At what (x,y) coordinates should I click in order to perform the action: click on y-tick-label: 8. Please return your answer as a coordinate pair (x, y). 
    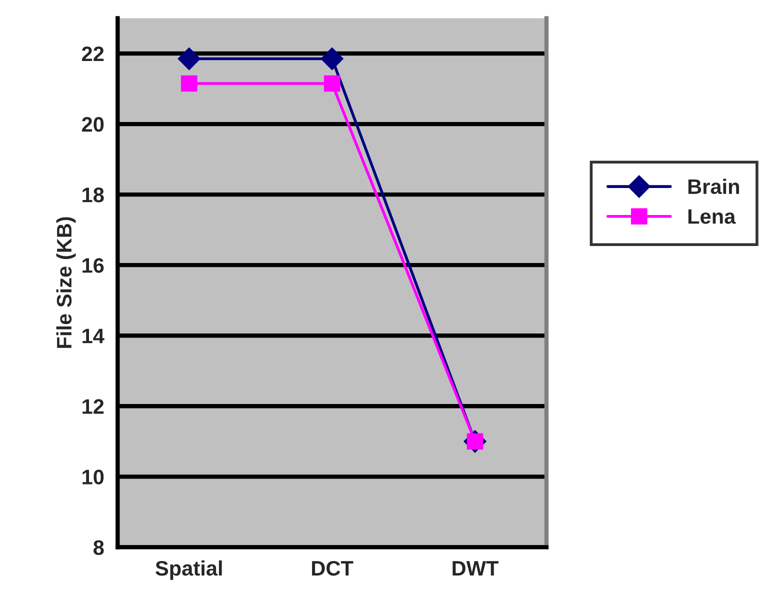
    Looking at the image, I should click on (99, 547).